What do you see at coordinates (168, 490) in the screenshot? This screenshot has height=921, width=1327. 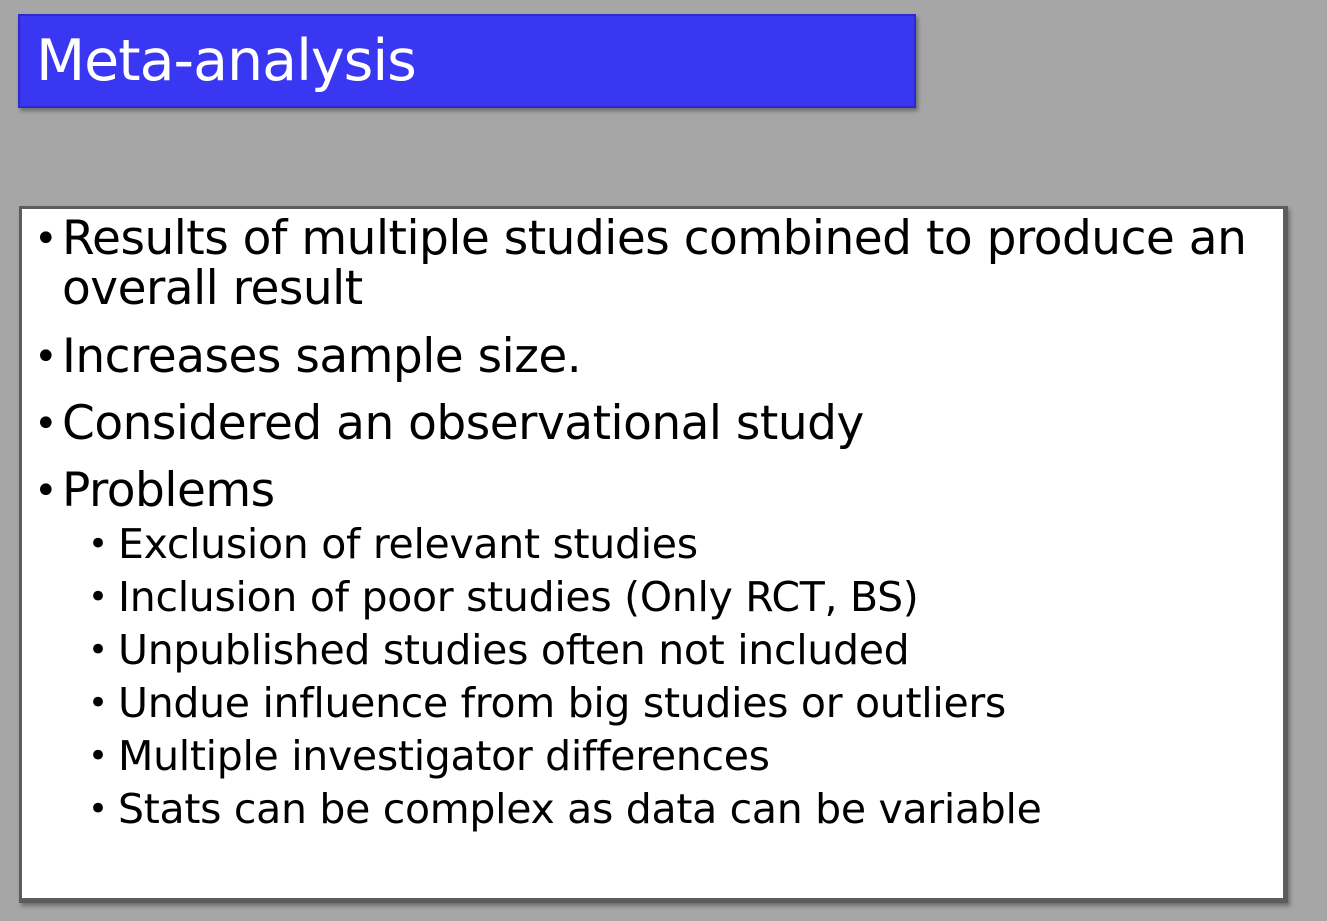 I see `bullet-text: Problems` at bounding box center [168, 490].